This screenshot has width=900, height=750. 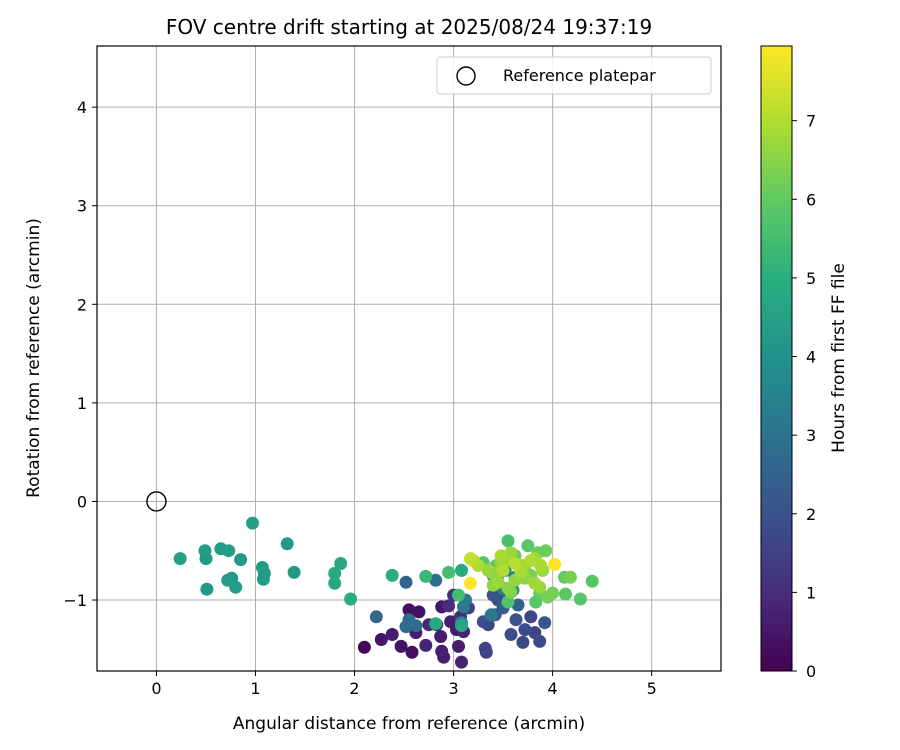 What do you see at coordinates (404, 684) in the screenshot?
I see `x-axis-ticks: 0 1 2 3 4 5` at bounding box center [404, 684].